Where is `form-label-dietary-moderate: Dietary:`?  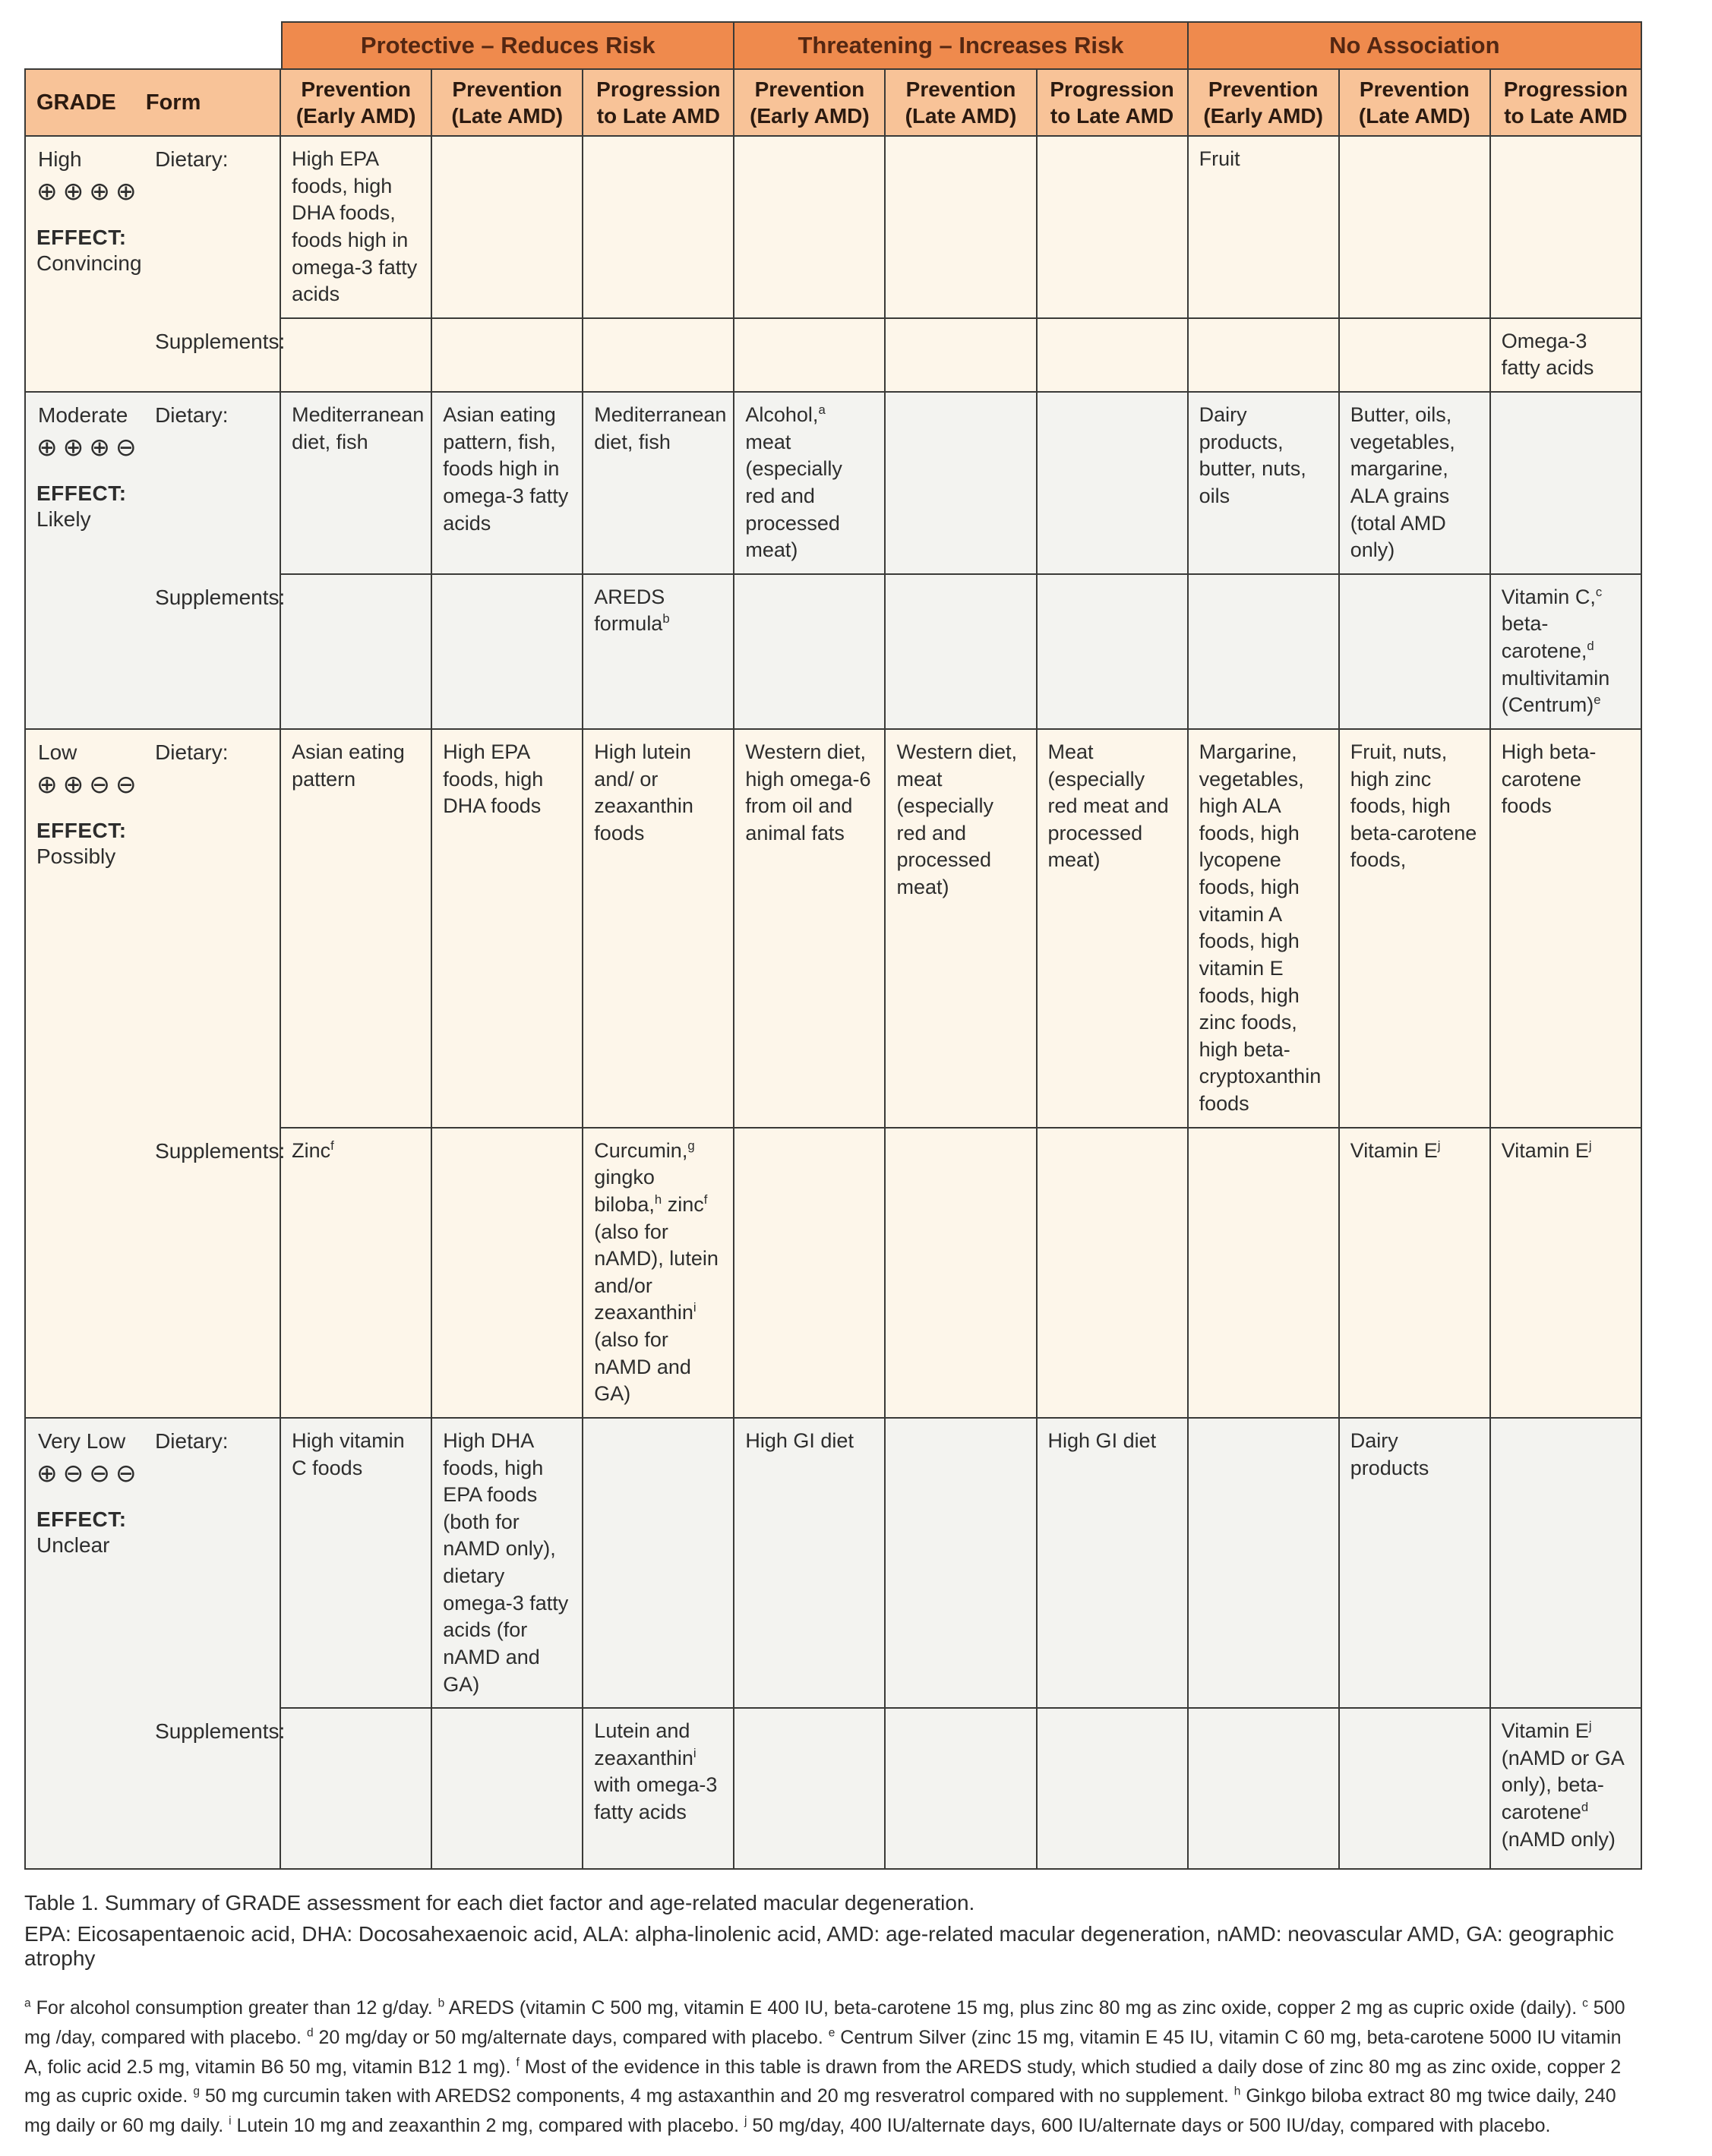
form-label-dietary-moderate: Dietary: is located at coordinates (213, 484).